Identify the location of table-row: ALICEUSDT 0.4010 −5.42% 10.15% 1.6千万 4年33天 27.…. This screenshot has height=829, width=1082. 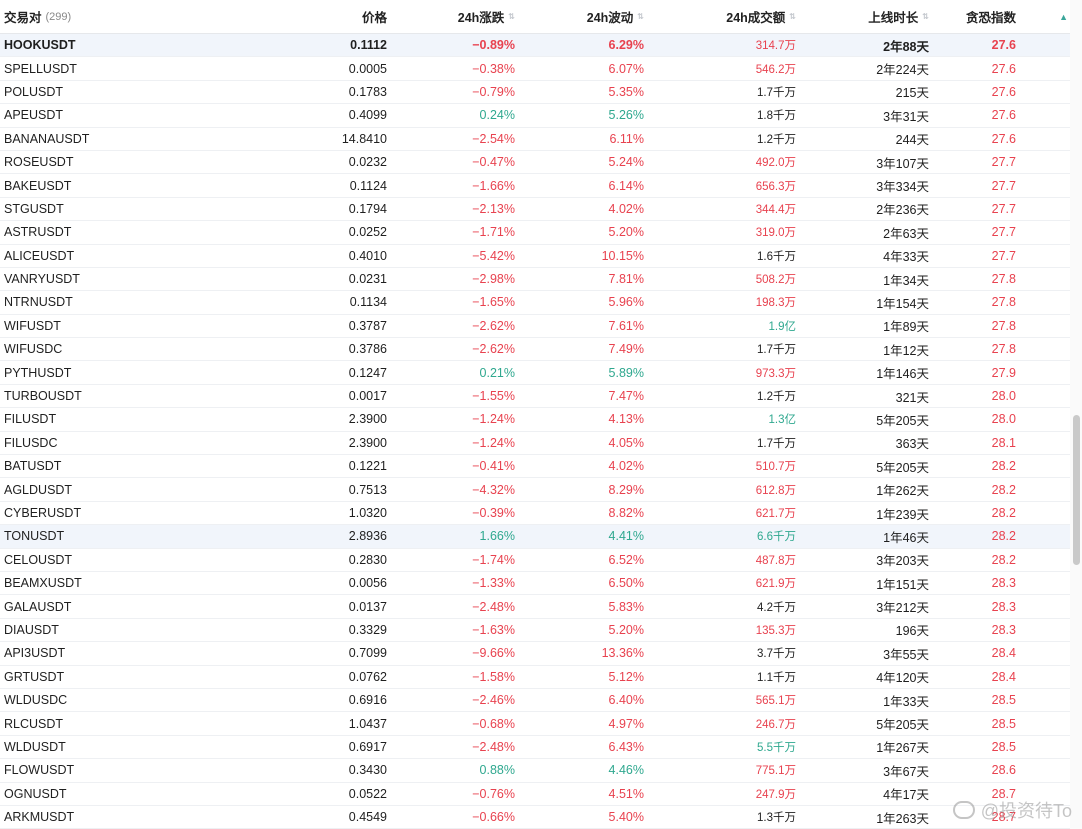
(535, 256).